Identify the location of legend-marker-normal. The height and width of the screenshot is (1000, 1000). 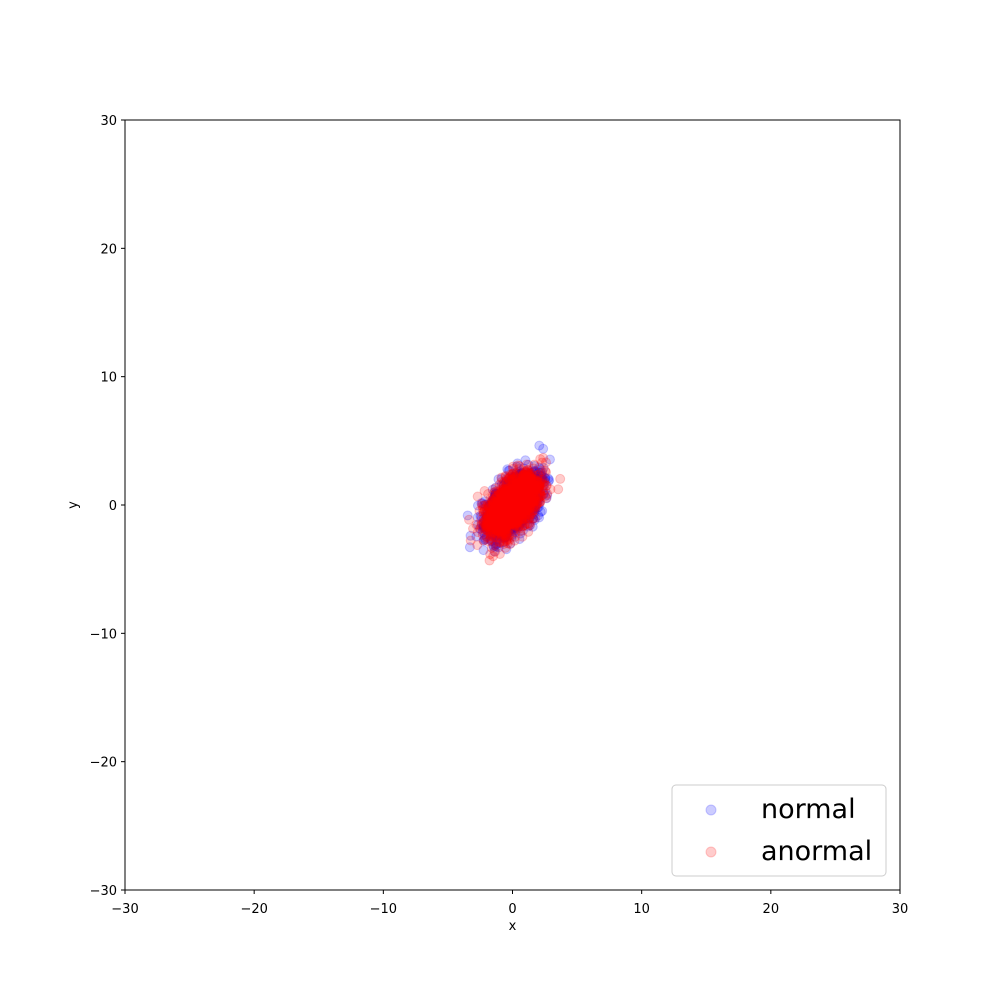
(711, 810).